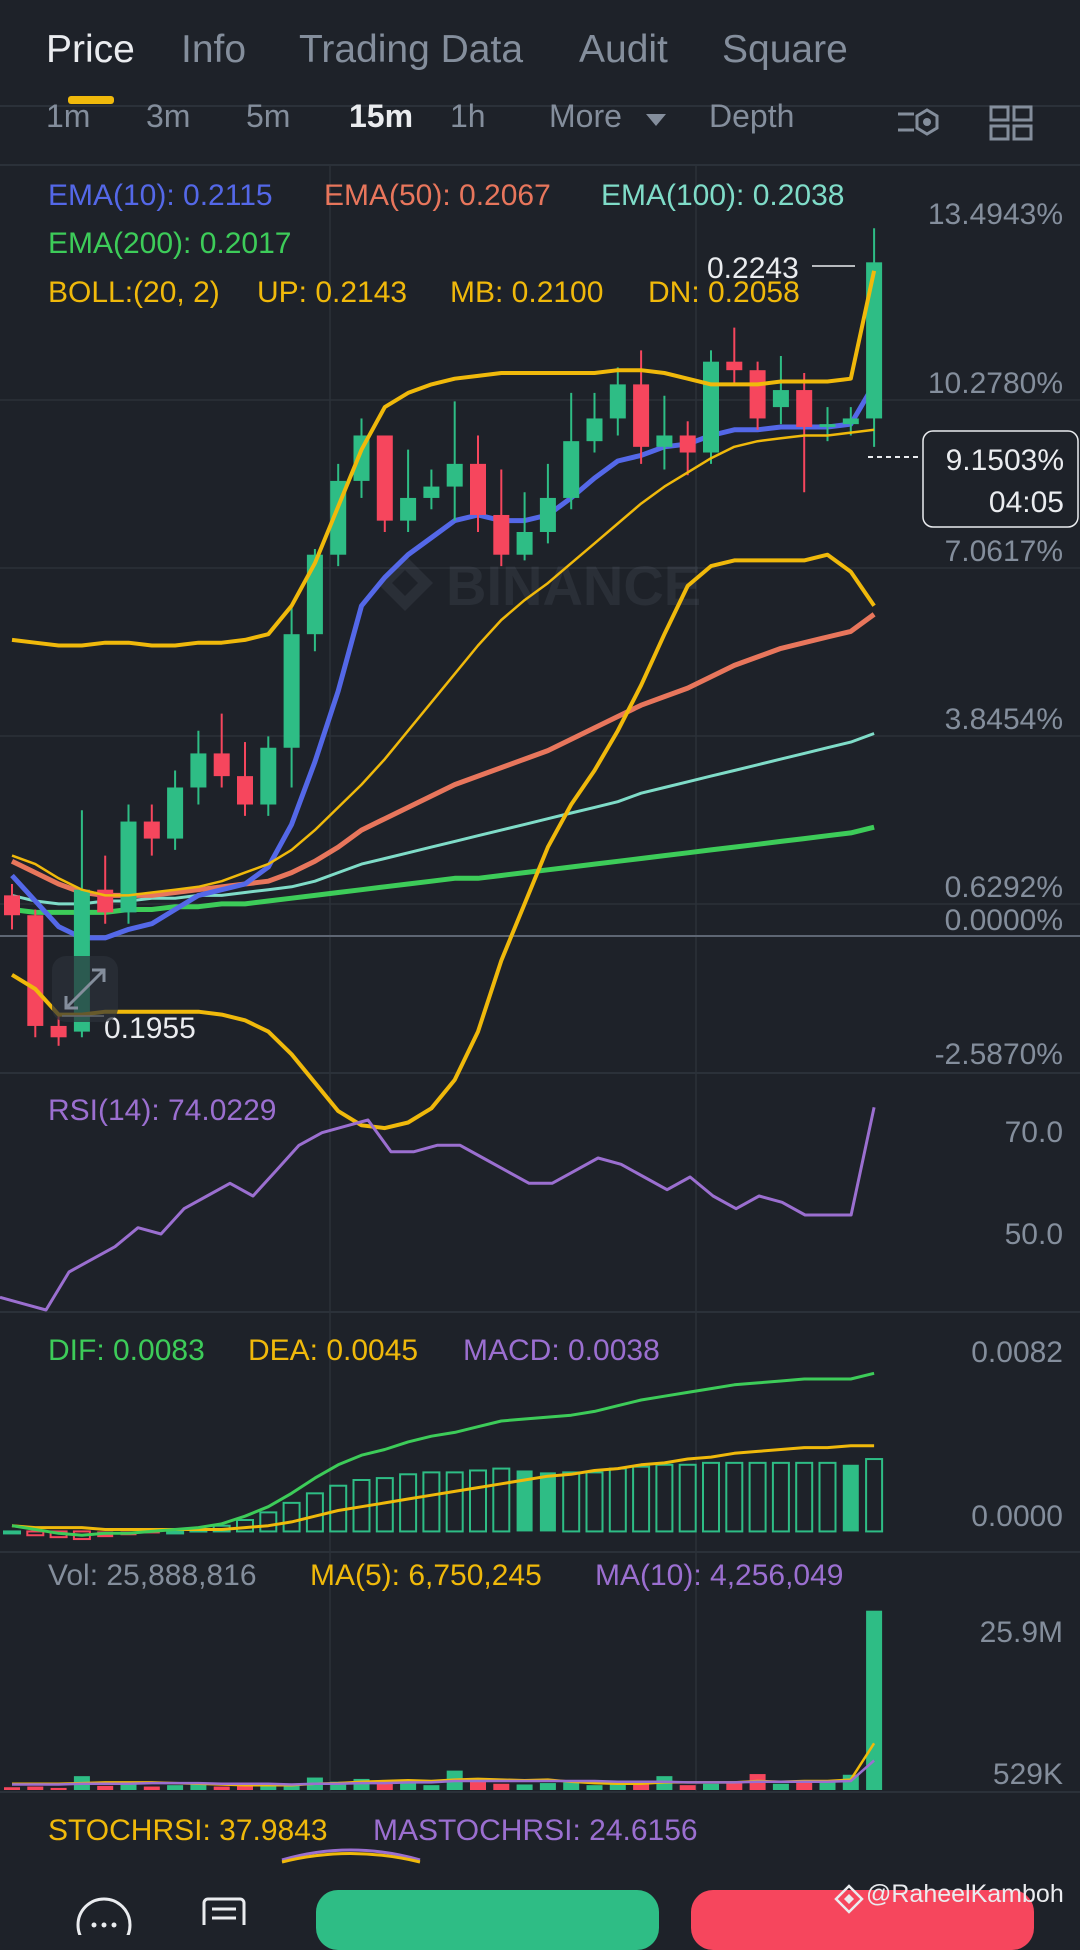  Describe the element at coordinates (995, 214) in the screenshot. I see `price-axis-label: 13.4943%` at that location.